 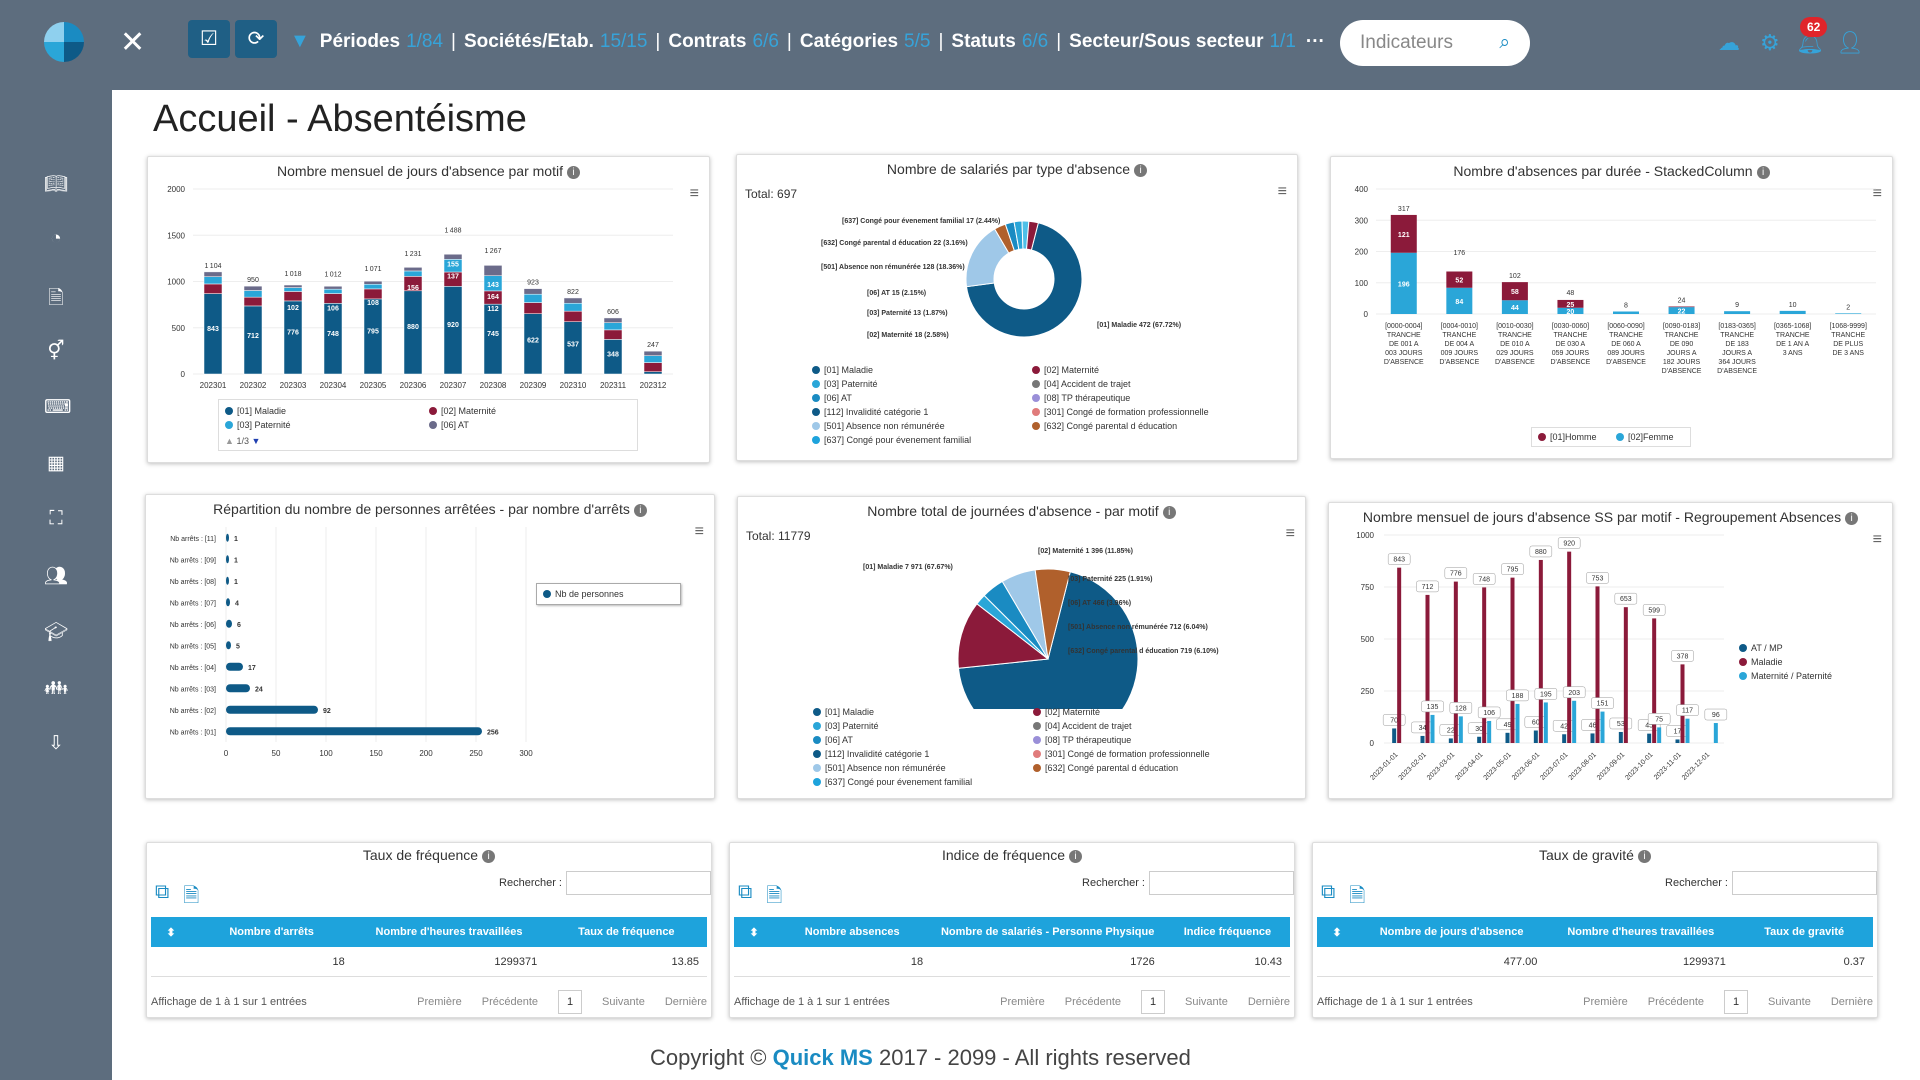 What do you see at coordinates (133, 42) in the screenshot?
I see `close-icon: ✕` at bounding box center [133, 42].